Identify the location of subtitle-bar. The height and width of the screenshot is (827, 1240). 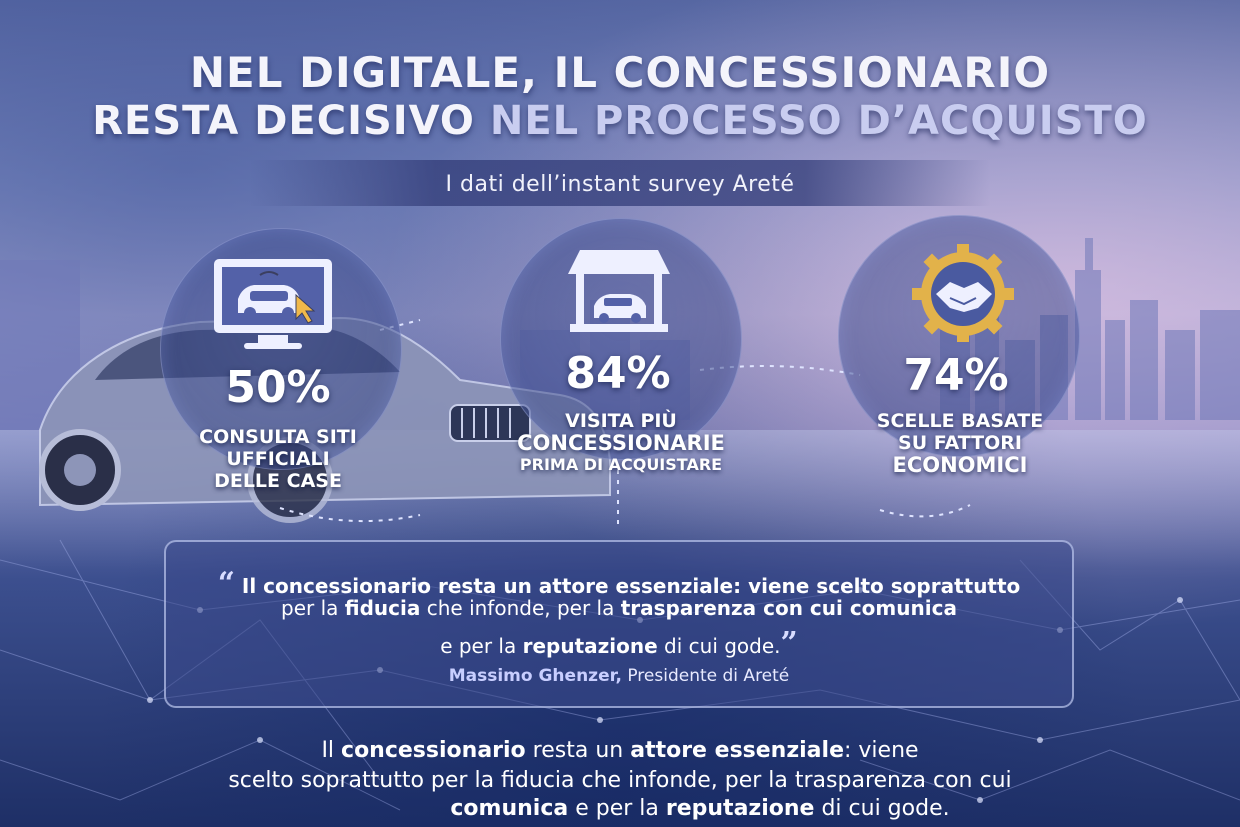
(620, 183).